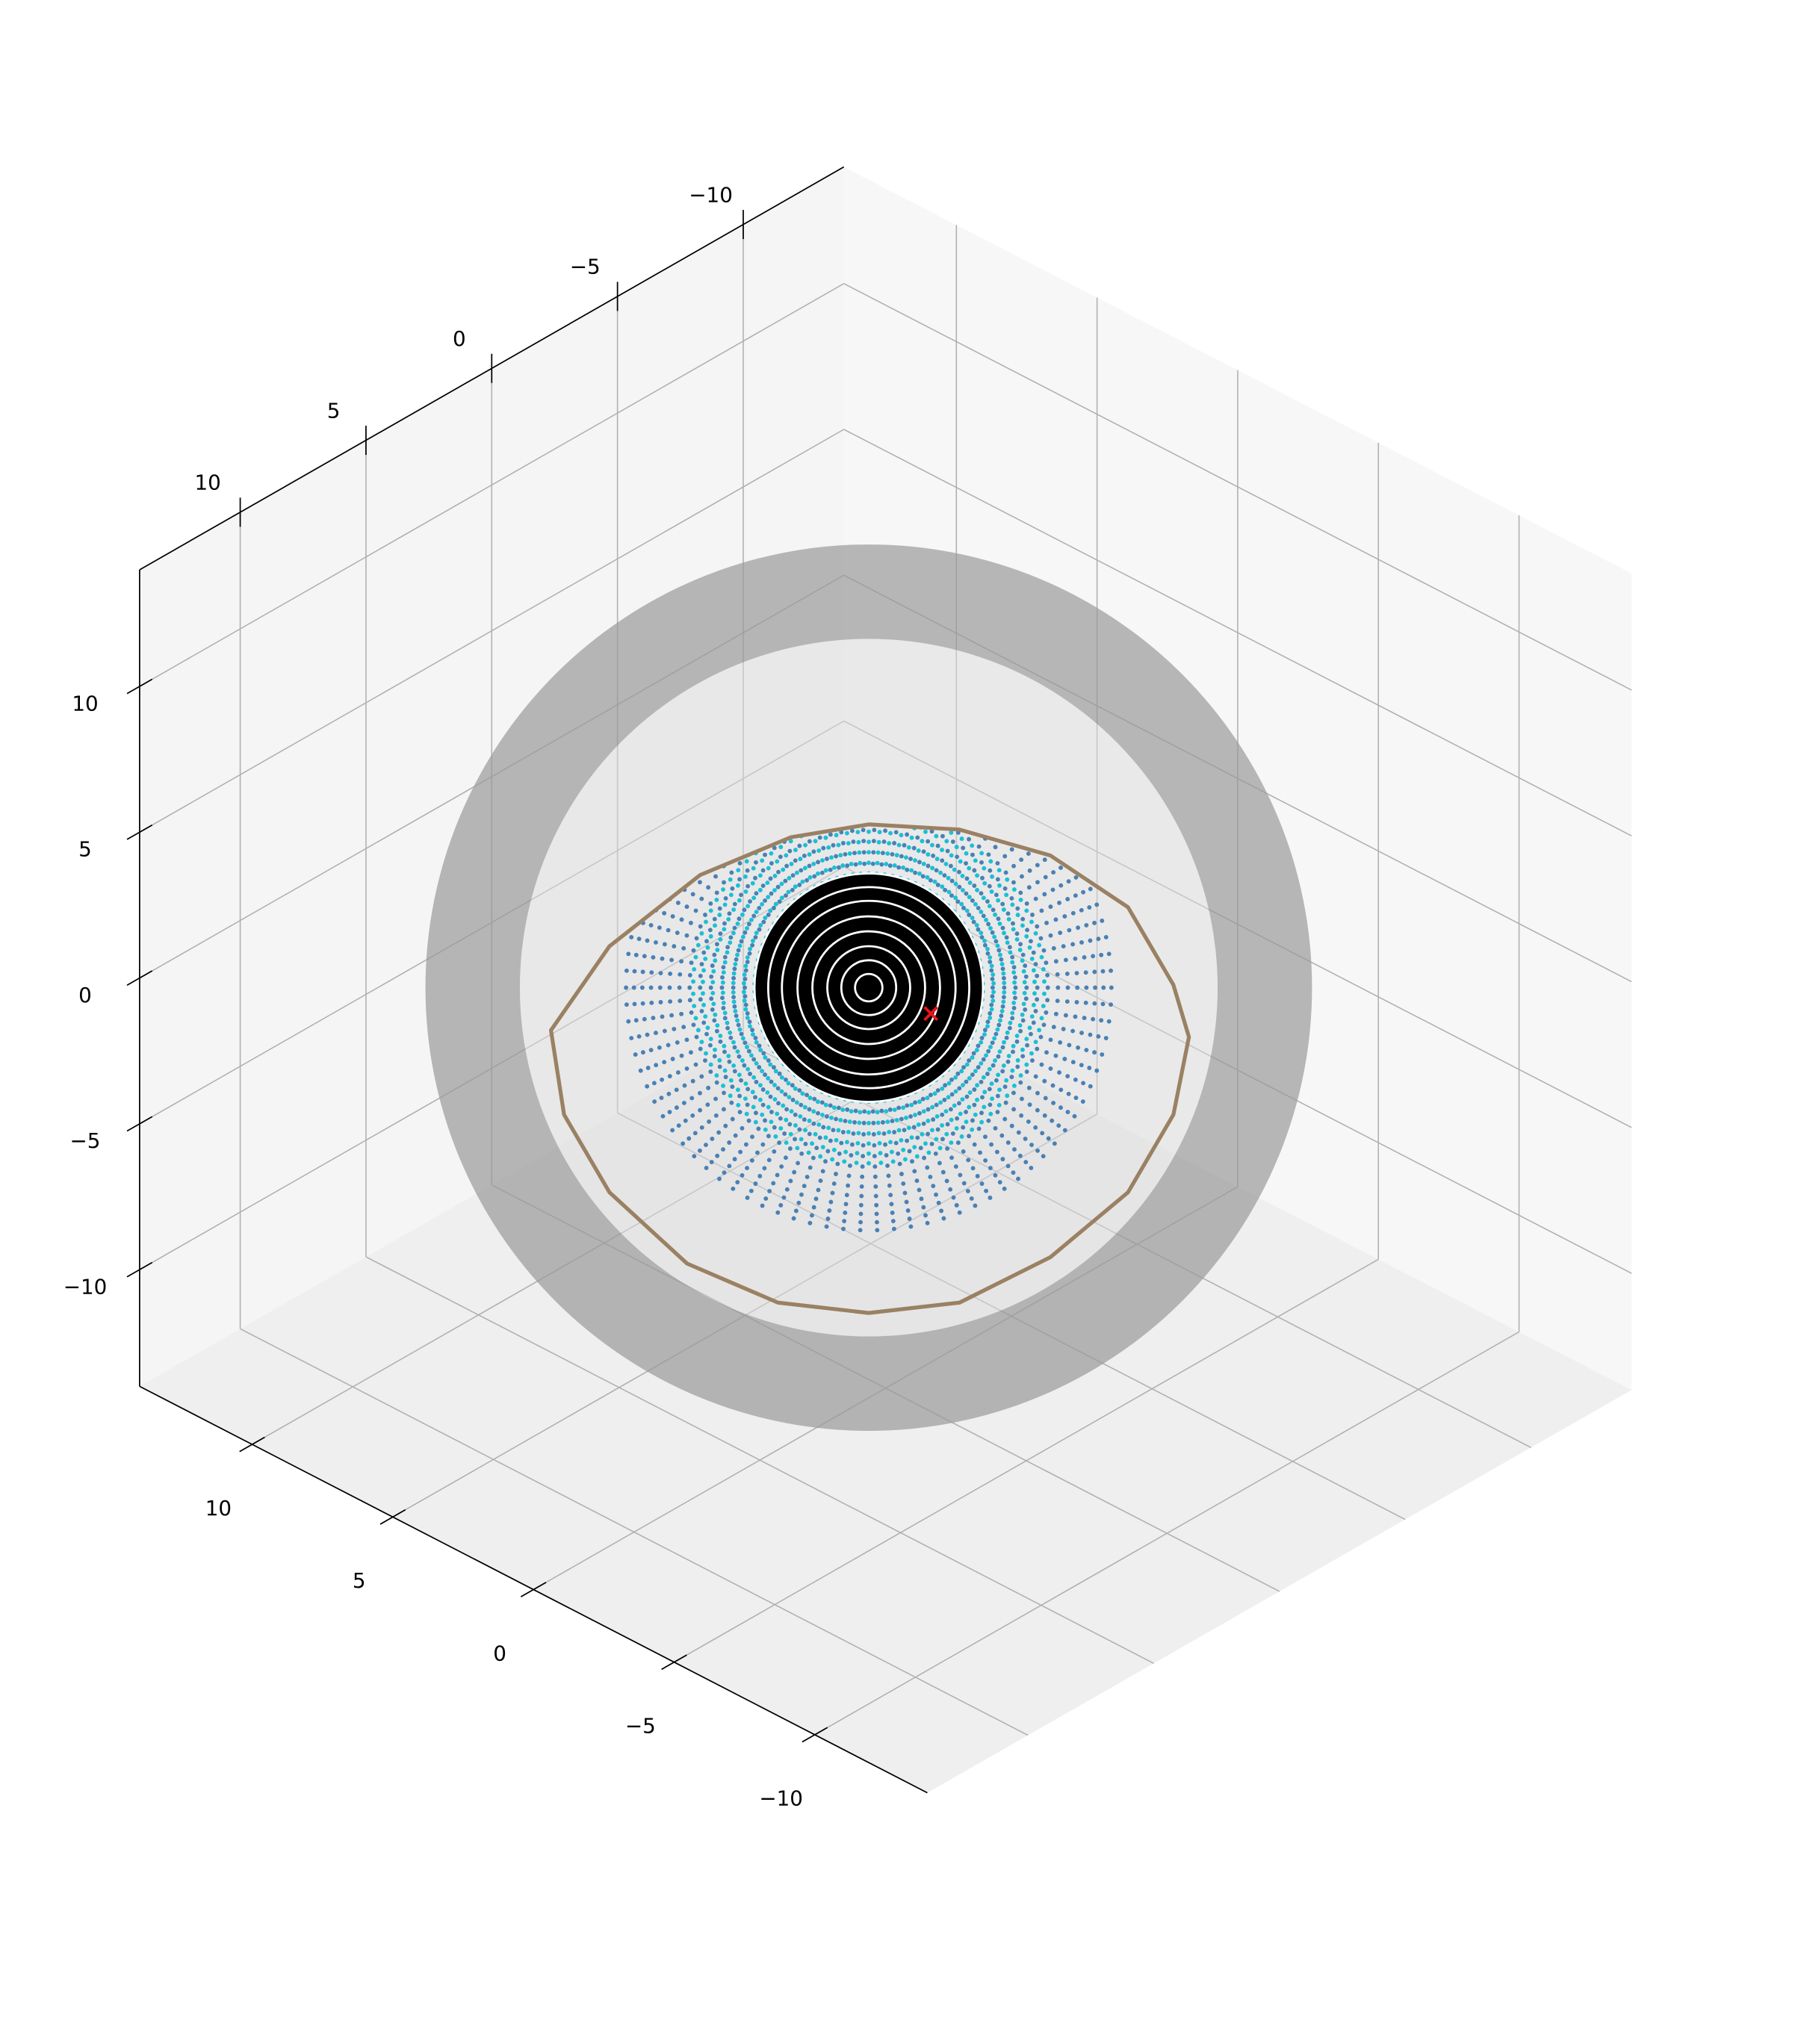 The height and width of the screenshot is (2044, 1801). I want to click on x-tick-label: −10, so click(711, 194).